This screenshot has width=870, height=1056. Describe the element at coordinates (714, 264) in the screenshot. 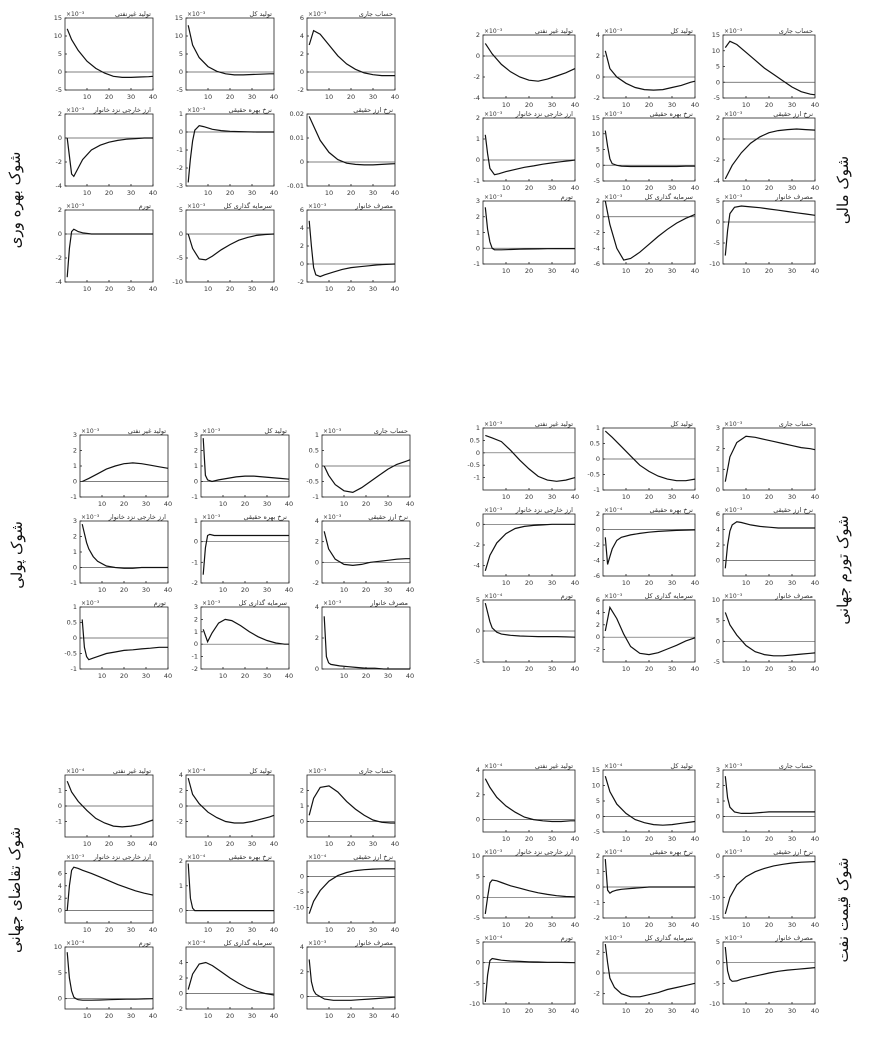

I see `y-tick-label: -10` at that location.